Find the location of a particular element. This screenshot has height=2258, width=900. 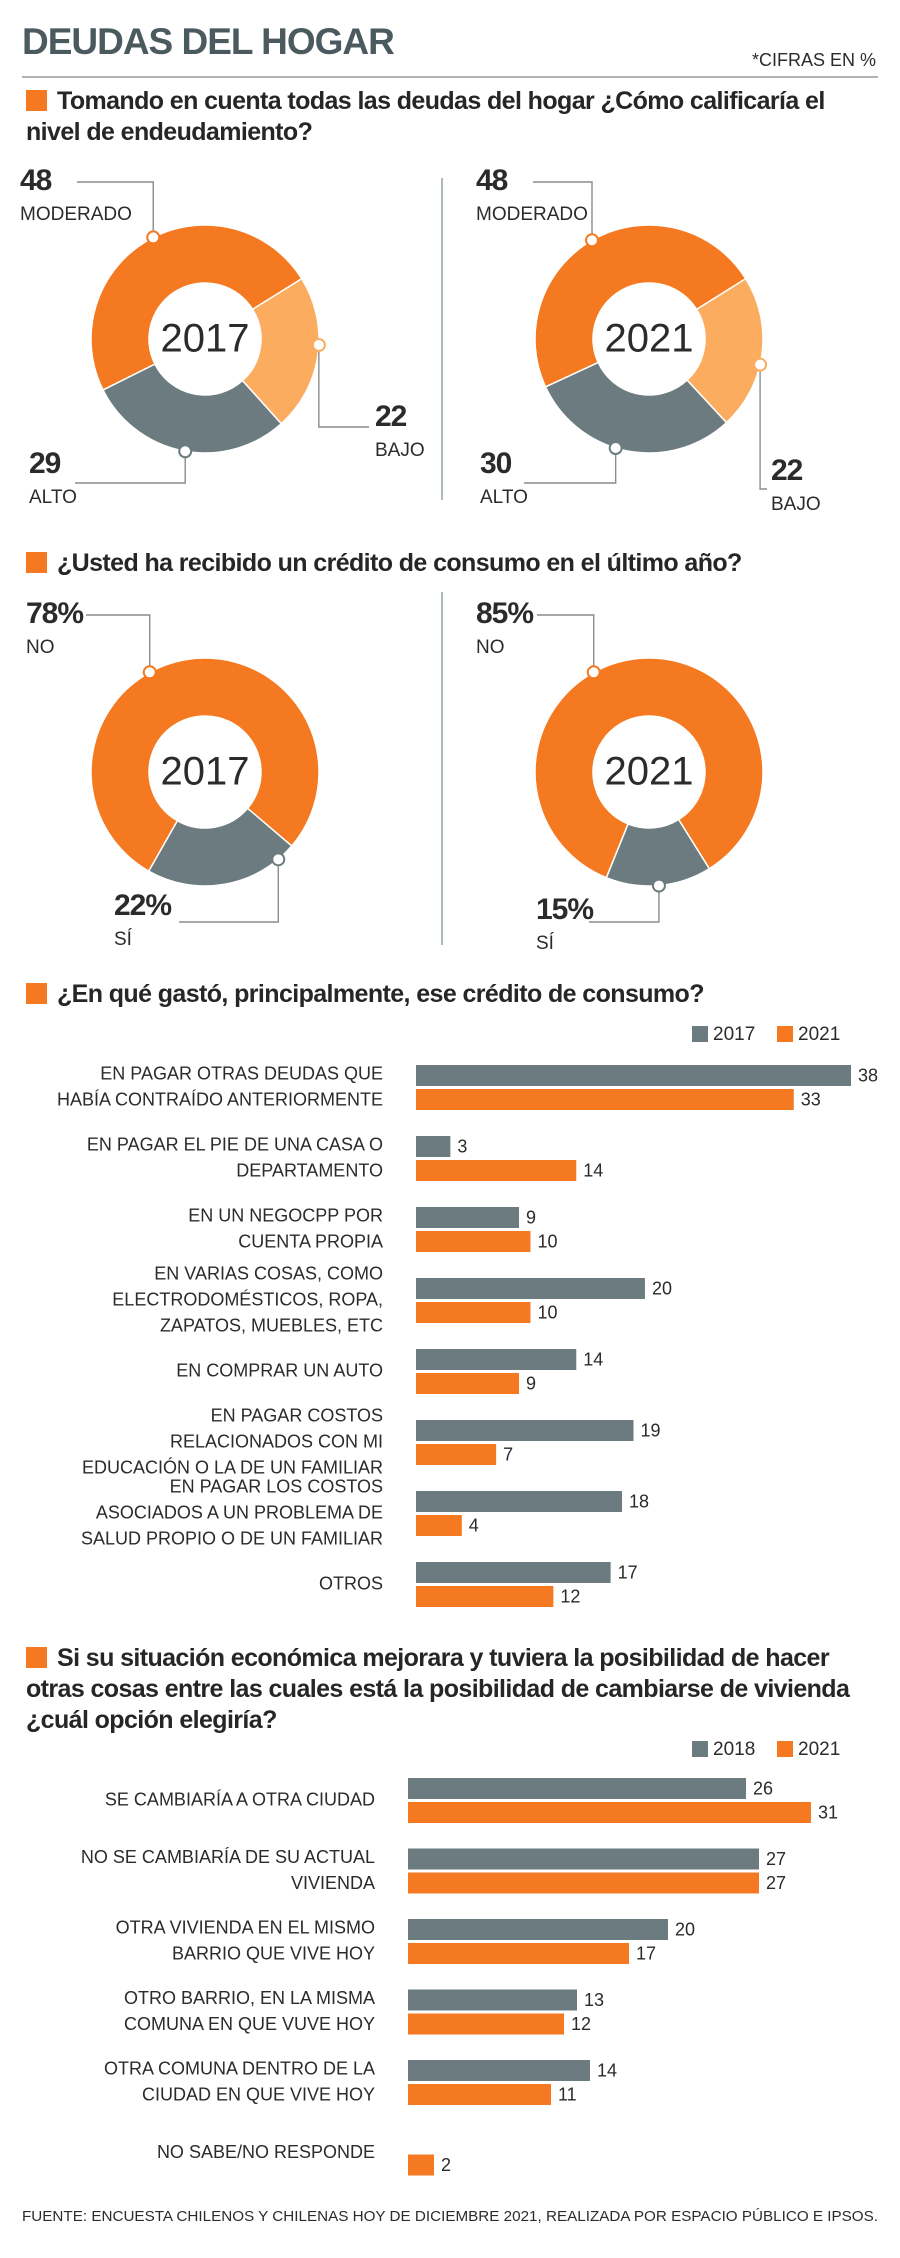

category-label: CUENTA PROPIA is located at coordinates (310, 1241).